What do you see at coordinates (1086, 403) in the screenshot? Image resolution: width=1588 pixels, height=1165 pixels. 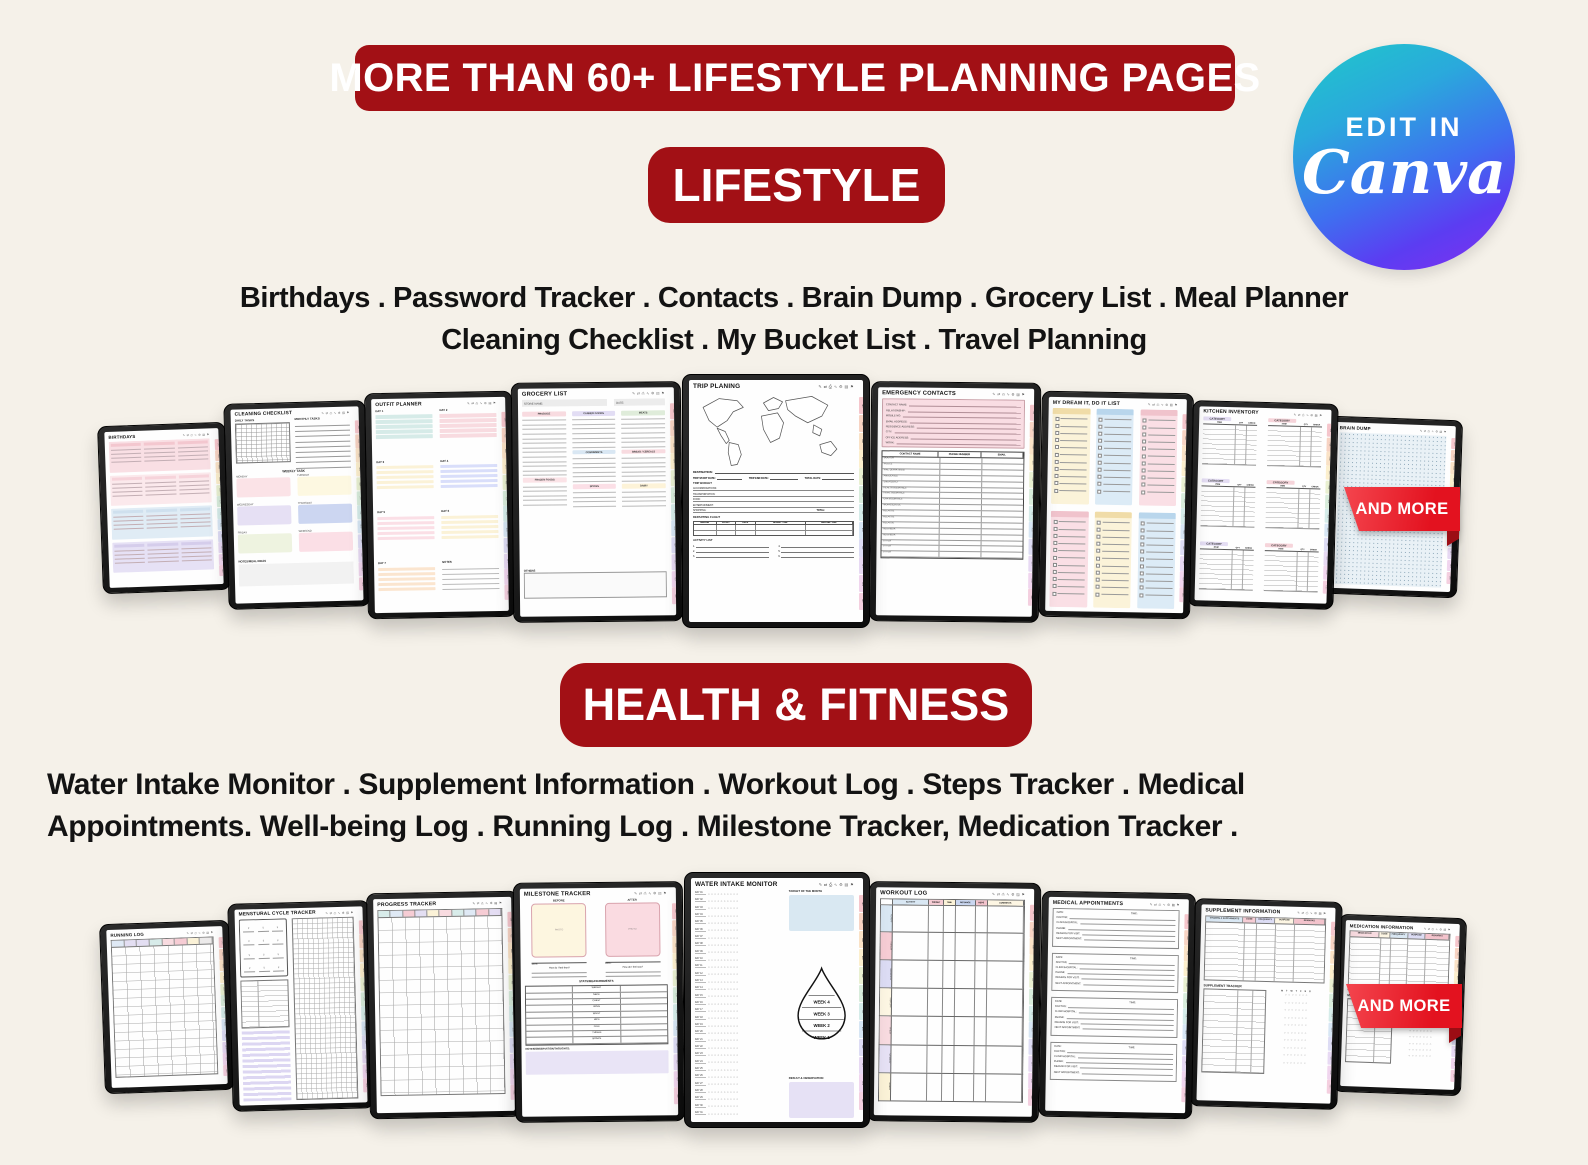 I see `tablet-page-title: MY DREAM IT, DO IT LIST` at bounding box center [1086, 403].